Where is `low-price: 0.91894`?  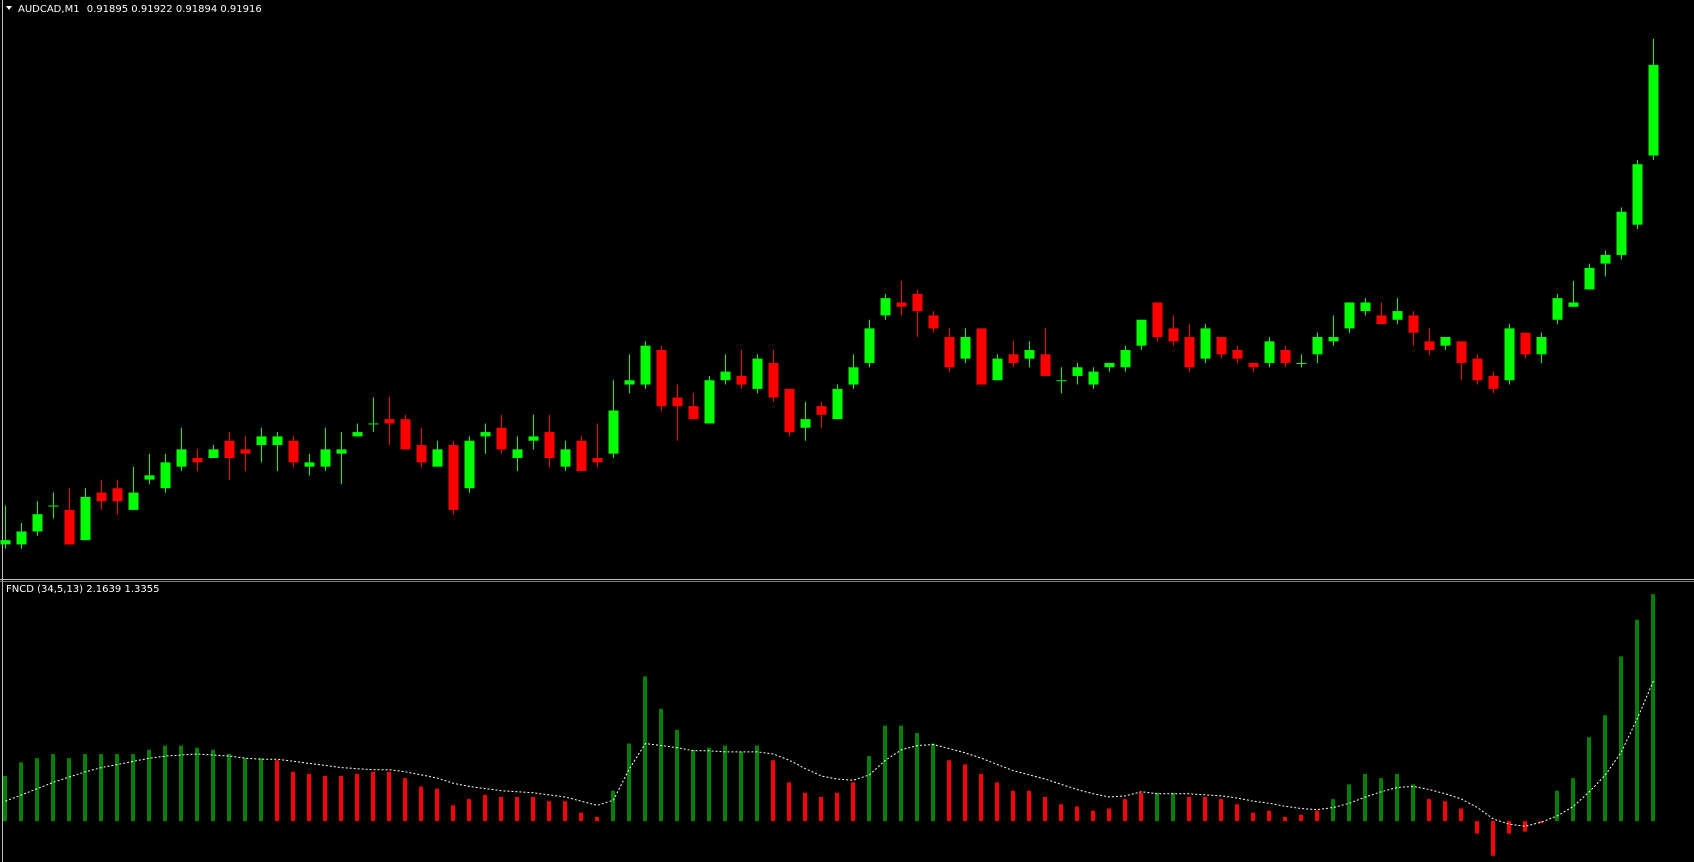
low-price: 0.91894 is located at coordinates (196, 9).